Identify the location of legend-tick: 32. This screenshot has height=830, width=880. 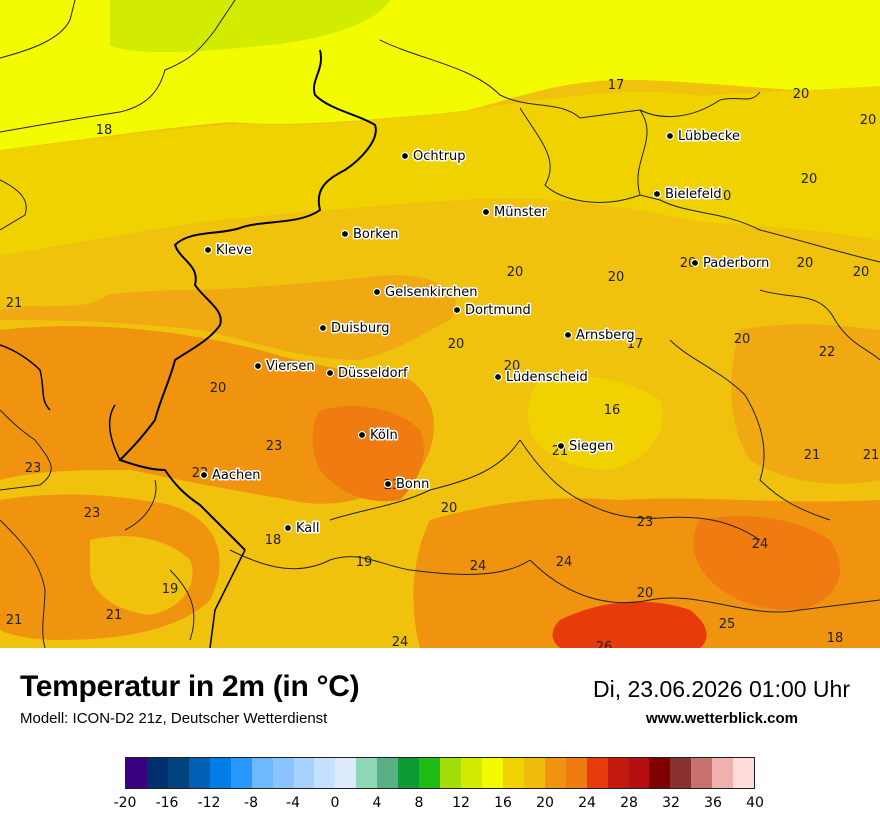
(671, 803).